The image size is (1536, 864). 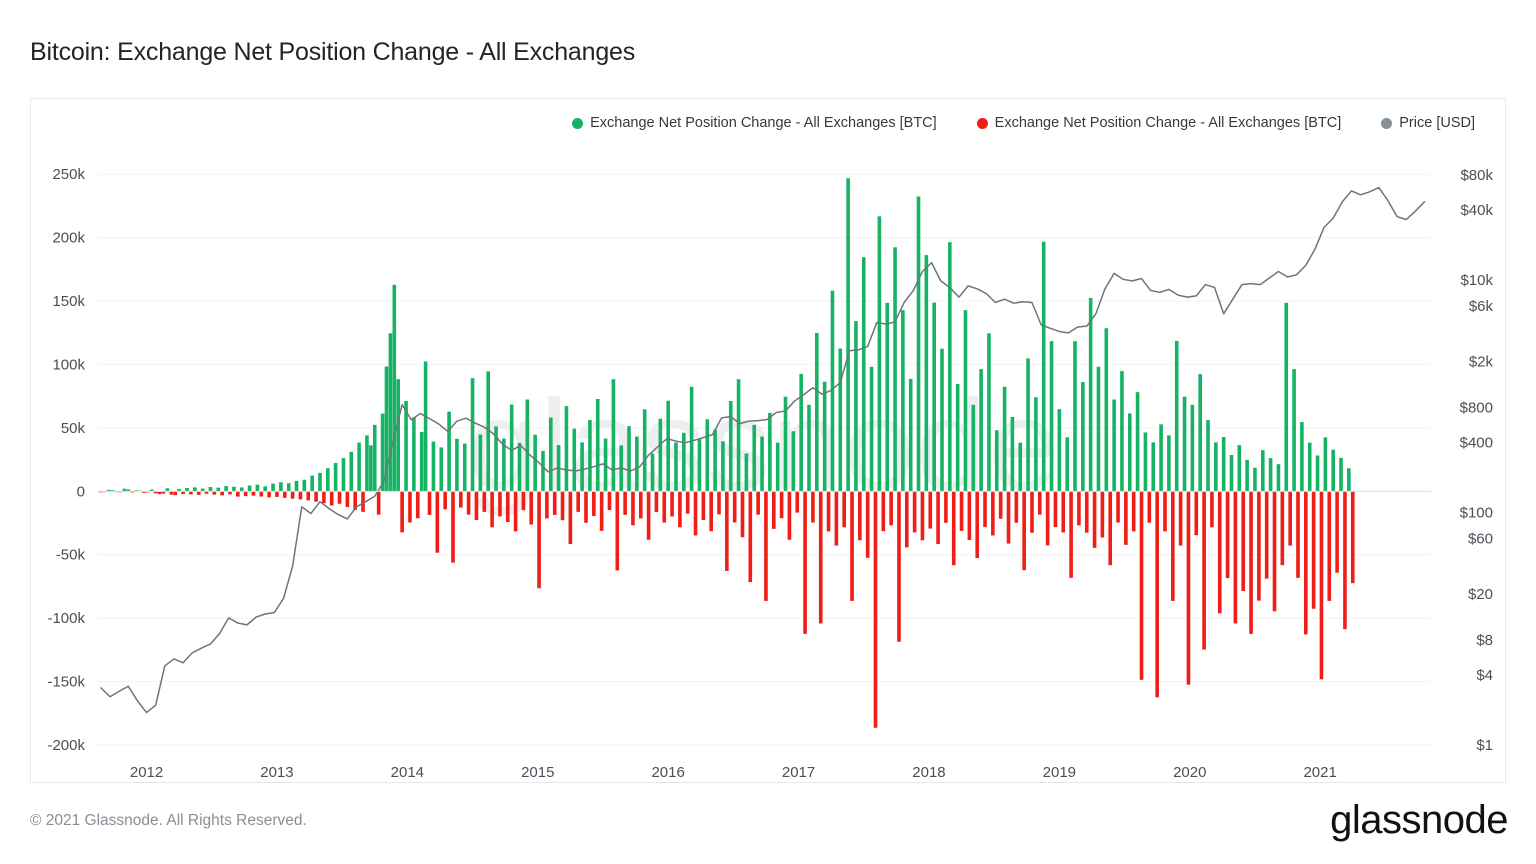 What do you see at coordinates (1189, 772) in the screenshot?
I see `svg-text: 2020` at bounding box center [1189, 772].